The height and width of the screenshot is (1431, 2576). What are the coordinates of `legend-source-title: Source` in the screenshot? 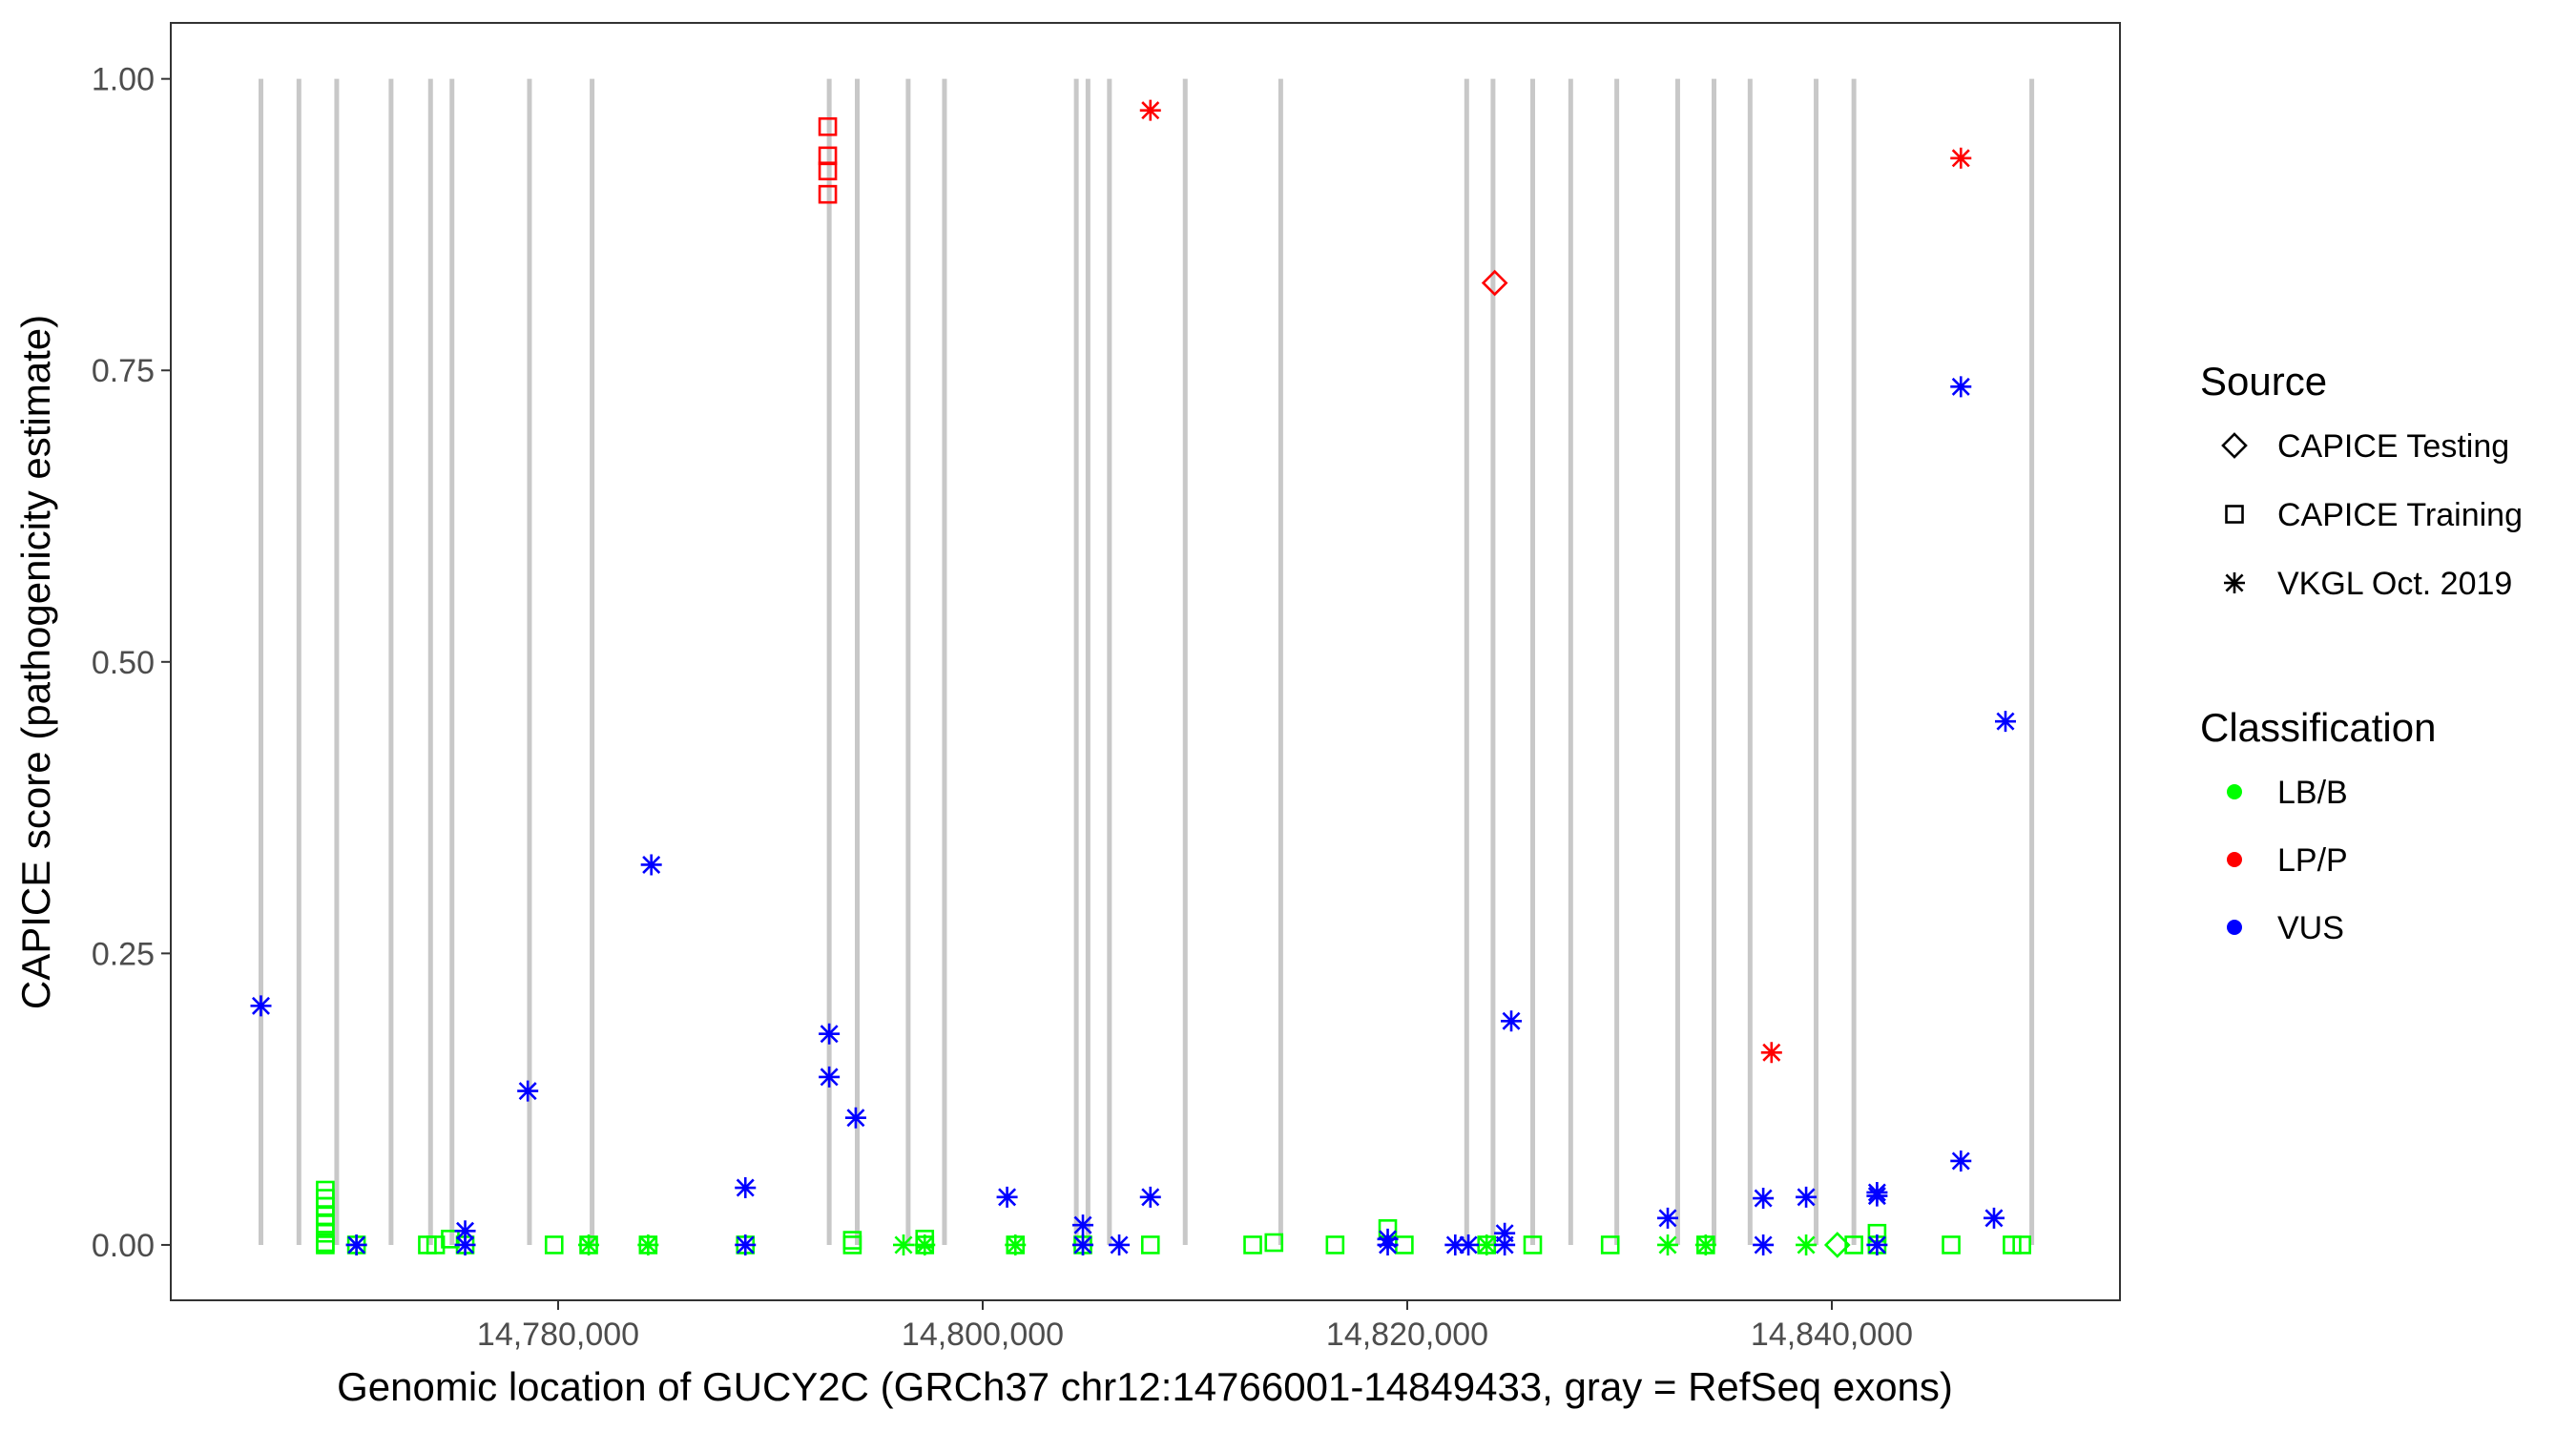 It's located at (2263, 381).